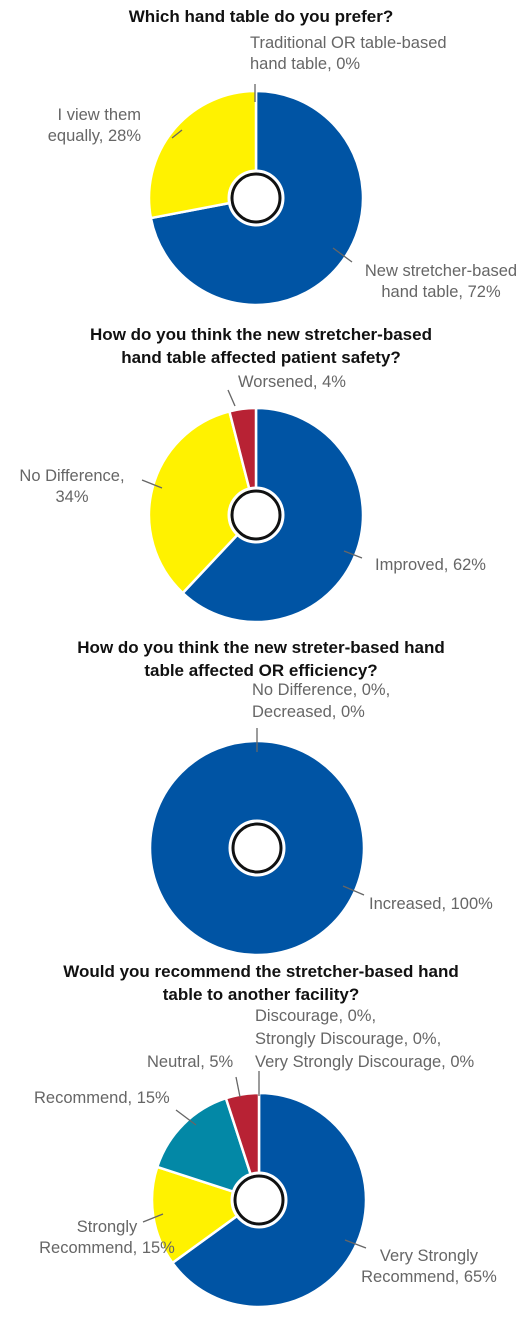 The width and height of the screenshot is (522, 1330). I want to click on pie-chart-recommend, so click(259, 1200).